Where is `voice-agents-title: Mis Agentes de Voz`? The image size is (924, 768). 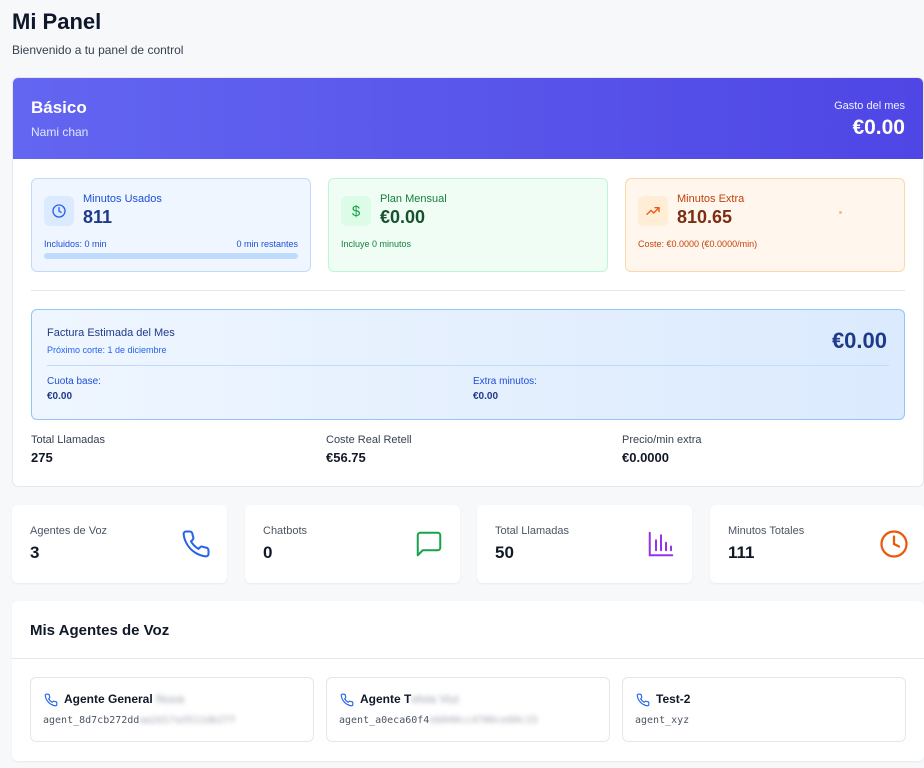
voice-agents-title: Mis Agentes de Voz is located at coordinates (100, 630).